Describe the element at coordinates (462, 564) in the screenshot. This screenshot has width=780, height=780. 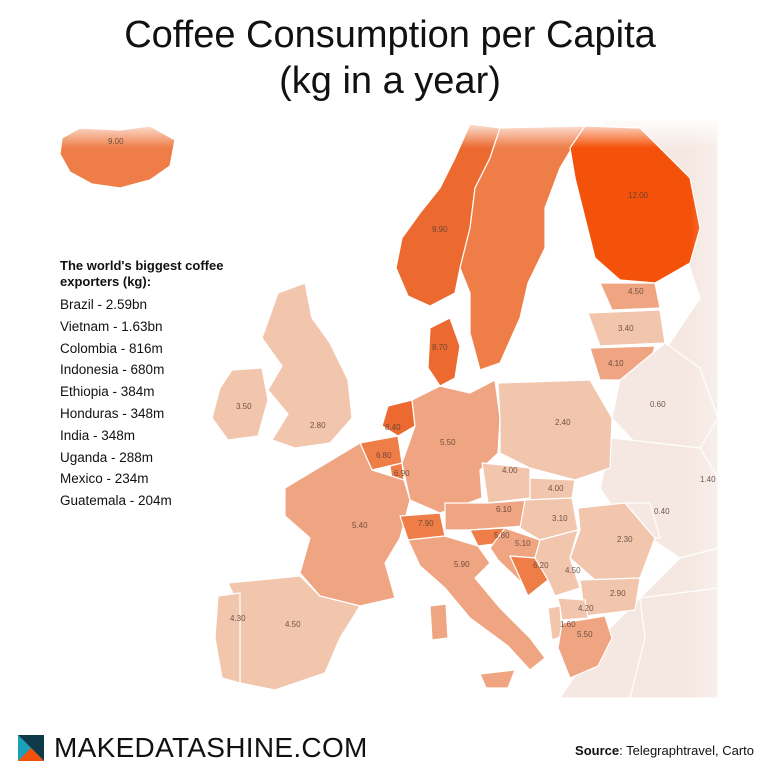
I see `label-italy: 5.90` at that location.